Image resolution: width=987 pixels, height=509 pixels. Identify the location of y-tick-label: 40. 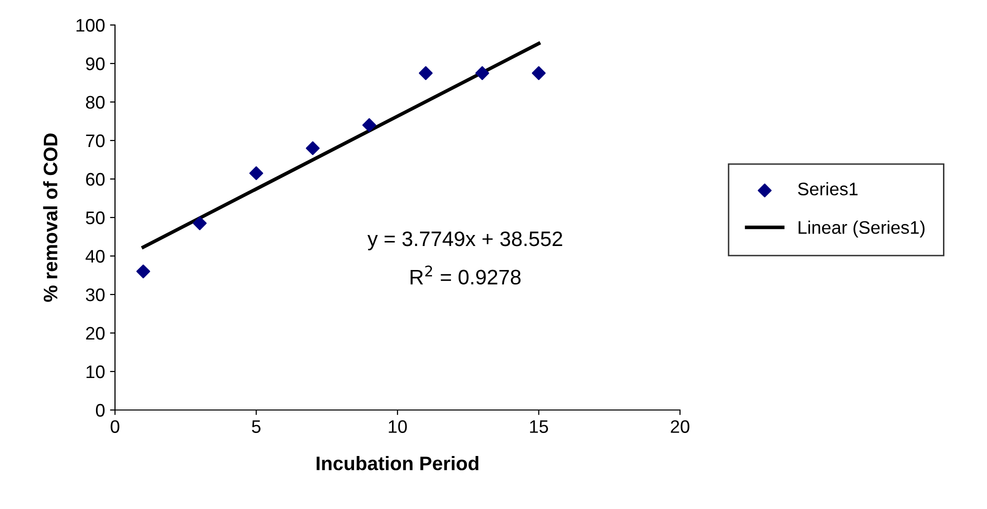
(95, 256).